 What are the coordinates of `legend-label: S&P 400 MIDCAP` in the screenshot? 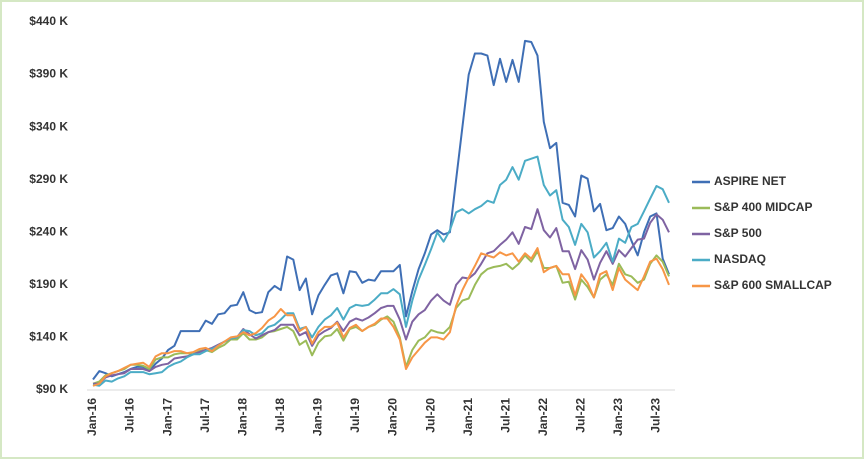 It's located at (763, 207).